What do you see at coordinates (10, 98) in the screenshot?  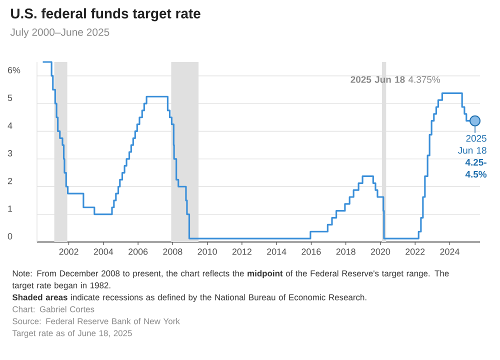 I see `y-tick-label: 5` at bounding box center [10, 98].